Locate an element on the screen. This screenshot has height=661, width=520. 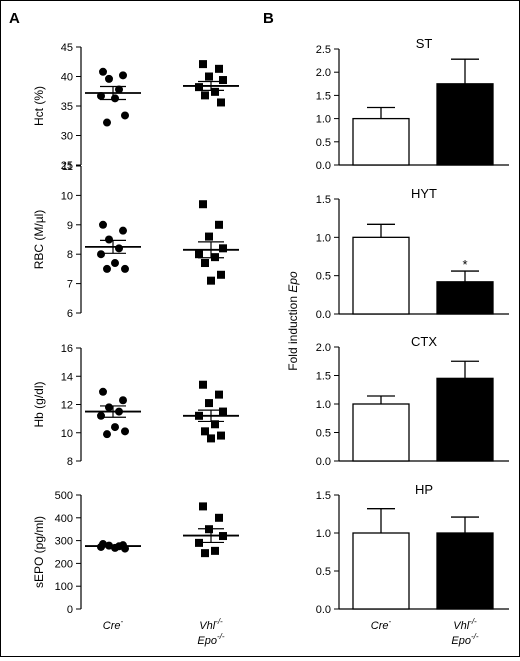
y-tick-label: 2.5 is located at coordinates (323, 50).